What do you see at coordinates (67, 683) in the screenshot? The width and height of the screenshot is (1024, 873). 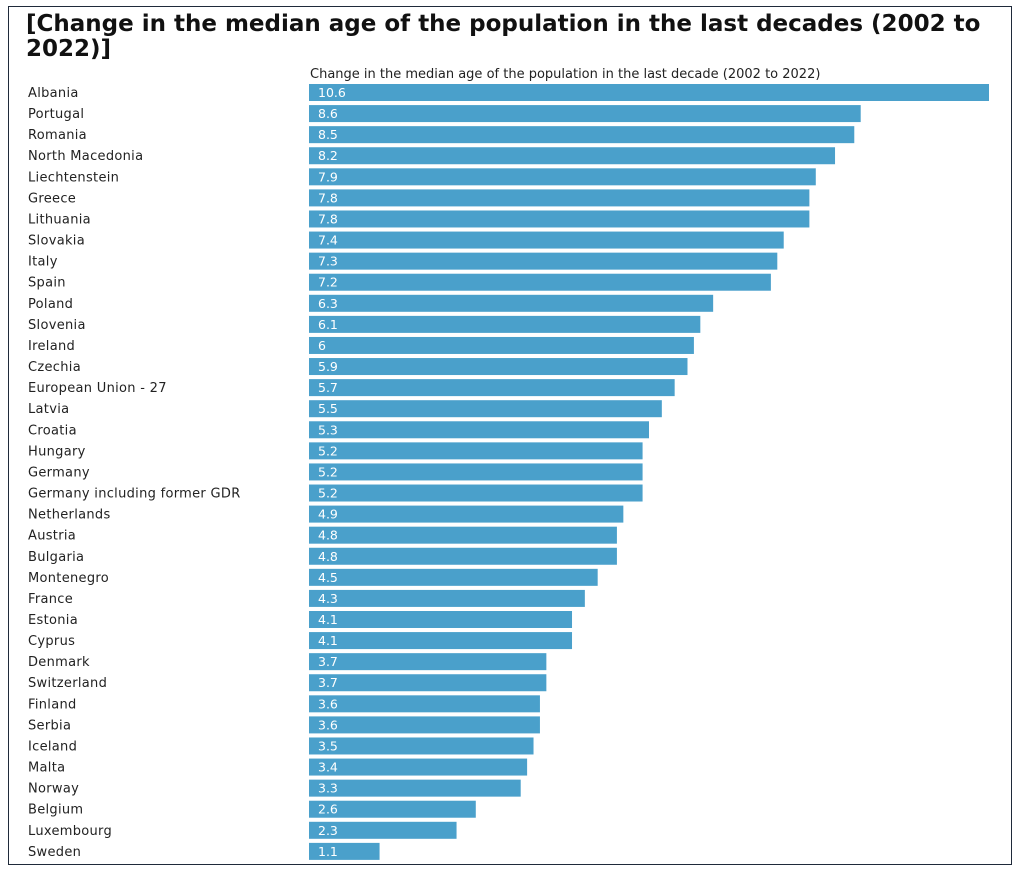 I see `category-label: Switzerland` at bounding box center [67, 683].